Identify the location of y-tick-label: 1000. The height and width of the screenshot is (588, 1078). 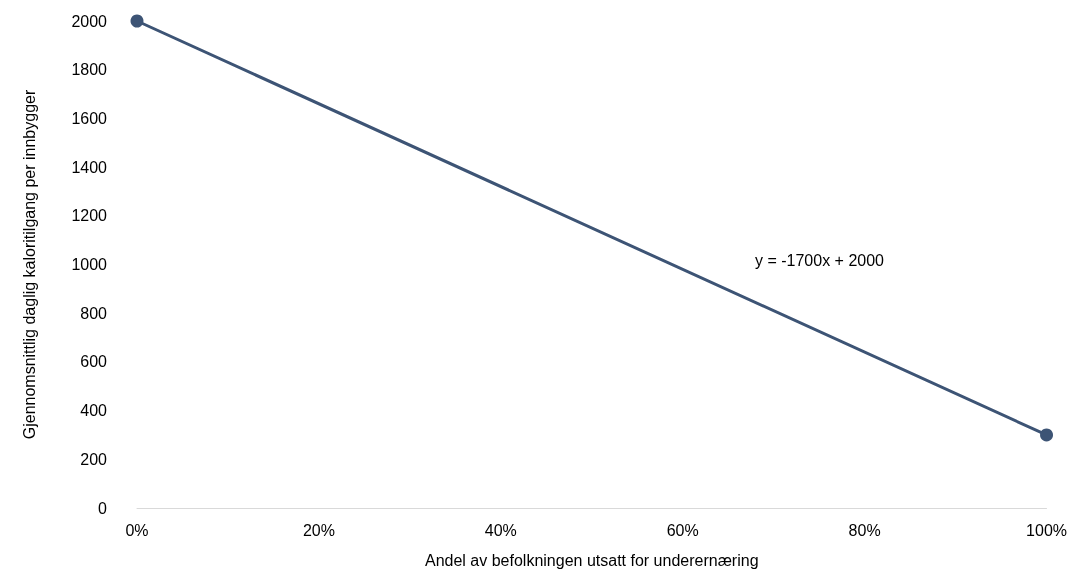
(89, 264).